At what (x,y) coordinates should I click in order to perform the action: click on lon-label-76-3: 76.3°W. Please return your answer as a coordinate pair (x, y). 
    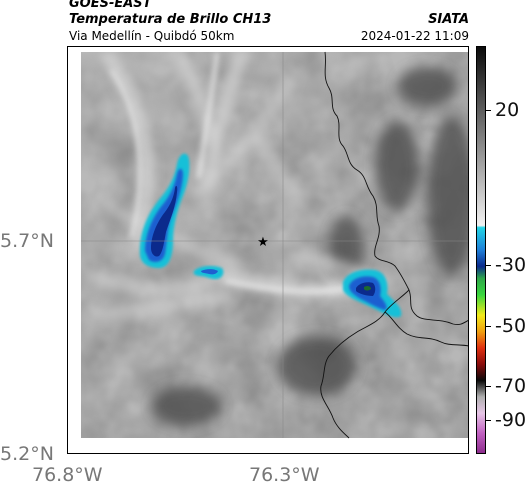
    Looking at the image, I should click on (284, 475).